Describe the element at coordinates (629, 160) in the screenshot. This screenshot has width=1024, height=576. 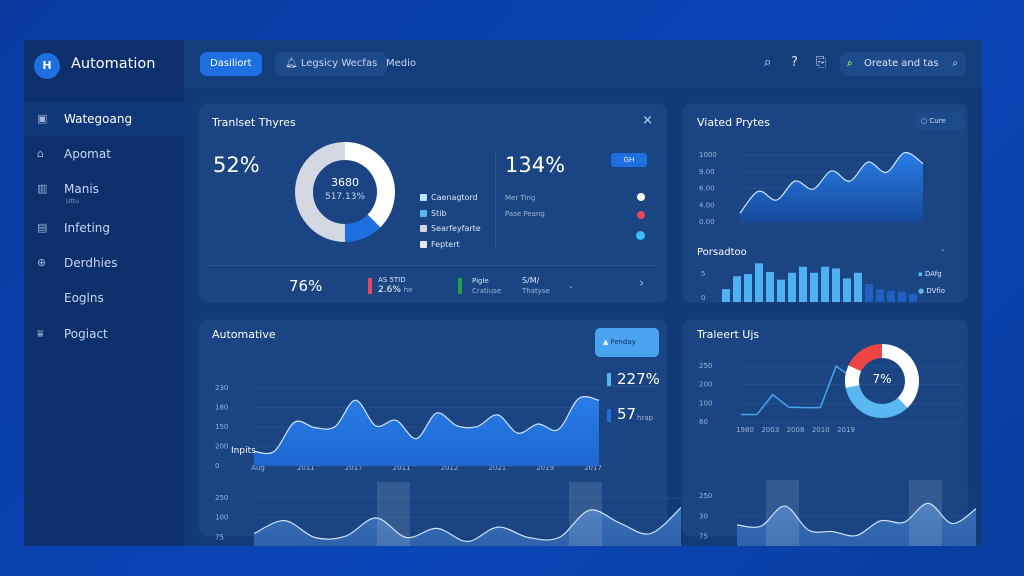
I see `gh-button: GH` at that location.